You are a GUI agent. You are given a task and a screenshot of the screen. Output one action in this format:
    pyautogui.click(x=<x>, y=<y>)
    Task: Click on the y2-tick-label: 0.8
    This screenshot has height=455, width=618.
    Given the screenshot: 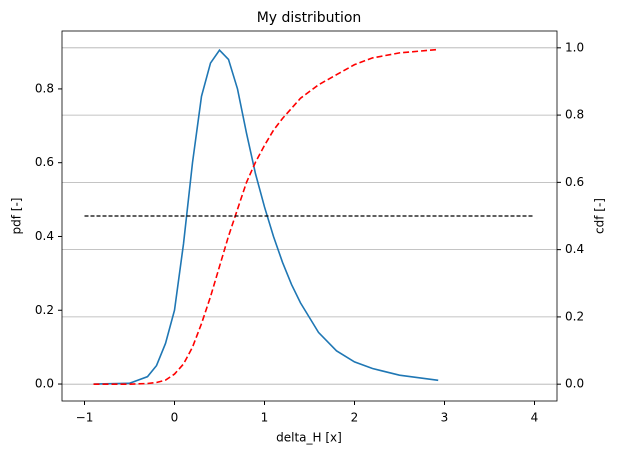 What is the action you would take?
    pyautogui.click(x=574, y=115)
    